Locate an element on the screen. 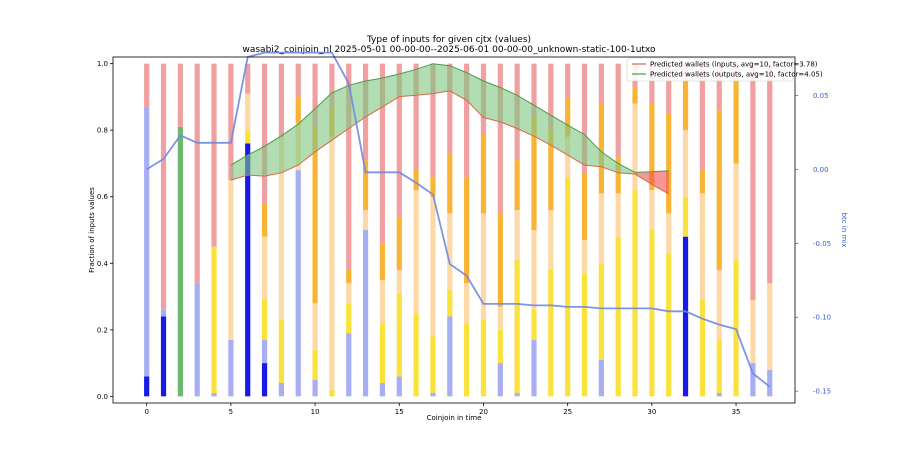  x-tick-label-10: 10 is located at coordinates (315, 412).